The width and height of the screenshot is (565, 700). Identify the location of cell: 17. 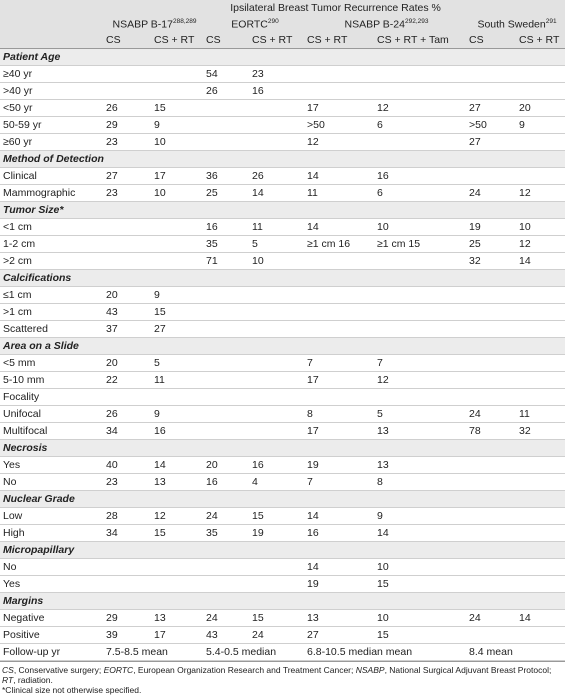
(339, 380).